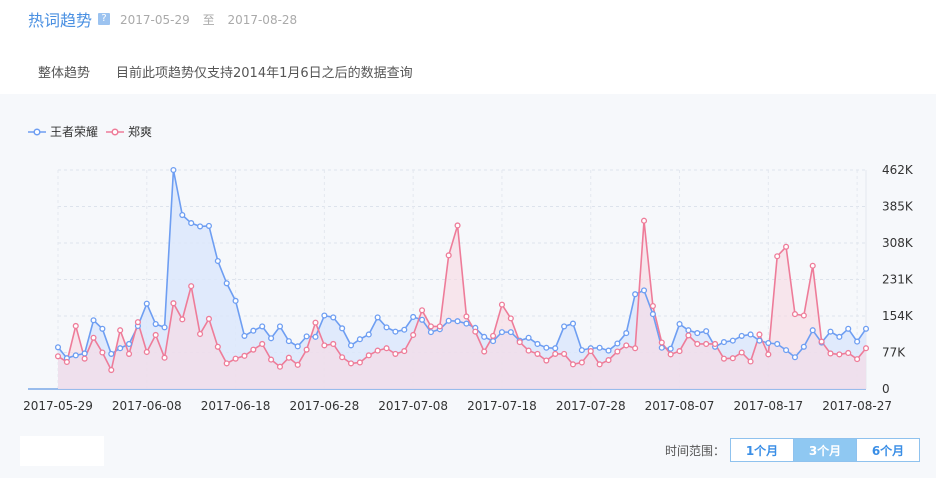 This screenshot has height=478, width=936. I want to click on x-tick-label: 2017-06-28, so click(324, 406).